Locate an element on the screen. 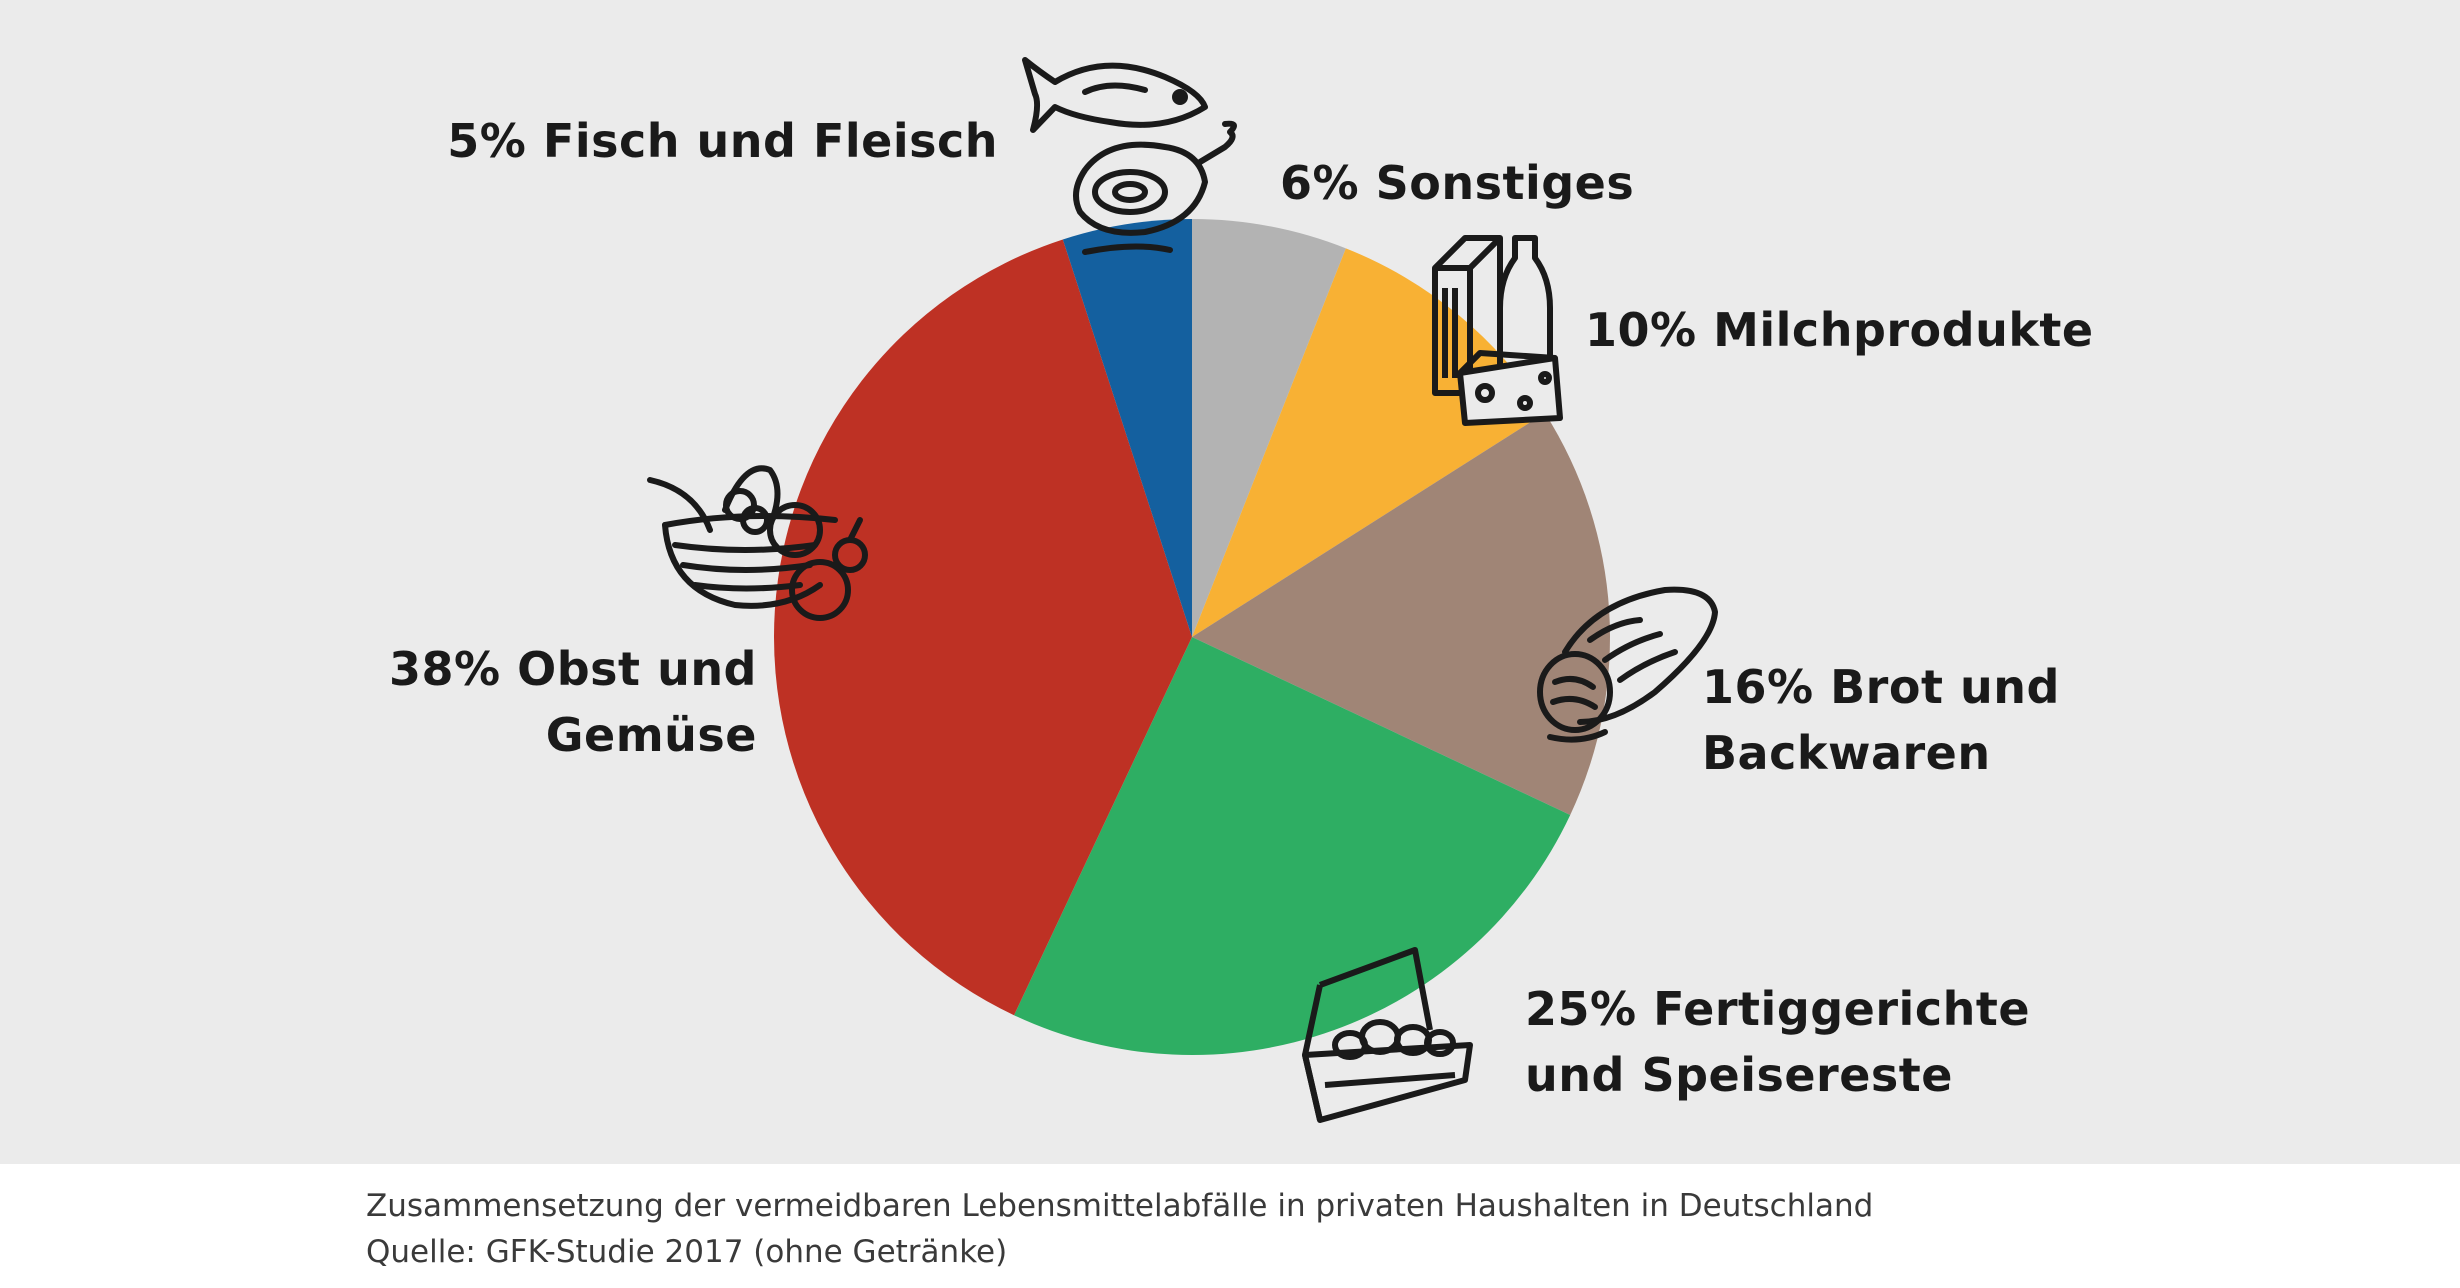 This screenshot has width=2460, height=1288. fish-and-ham-icon is located at coordinates (1130, 153).